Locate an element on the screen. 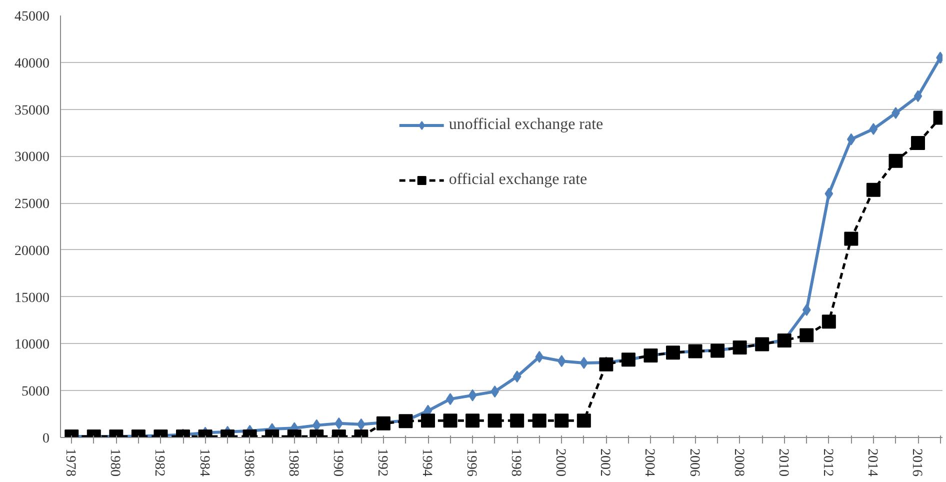 The image size is (946, 482). x-tick-label: 1978 is located at coordinates (70, 462).